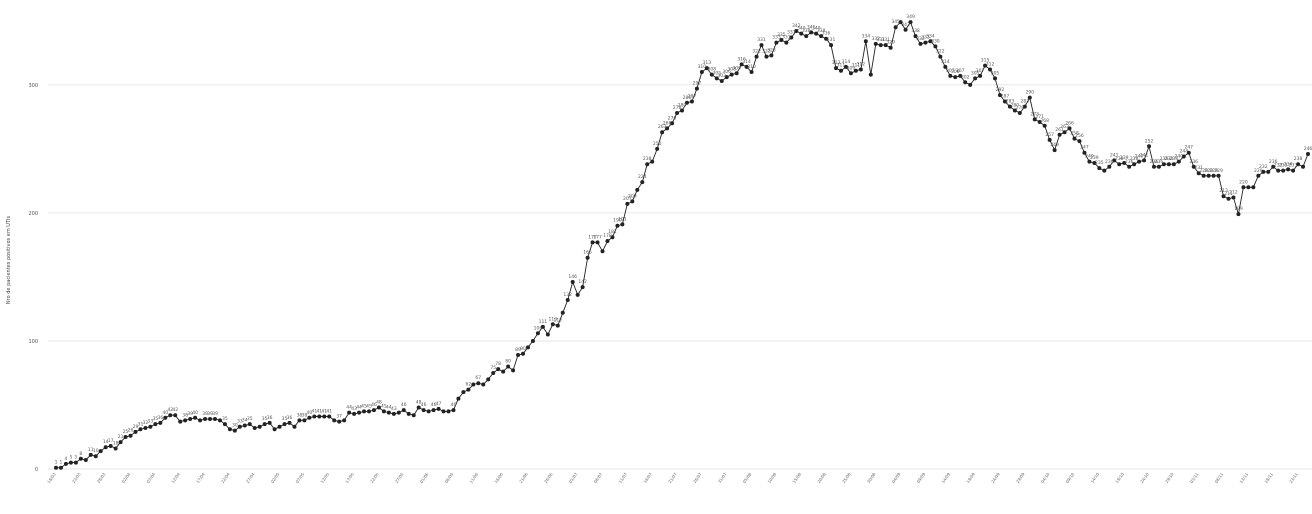 The width and height of the screenshot is (1312, 514). Describe the element at coordinates (607, 236) in the screenshot. I see `data-label: 178` at that location.